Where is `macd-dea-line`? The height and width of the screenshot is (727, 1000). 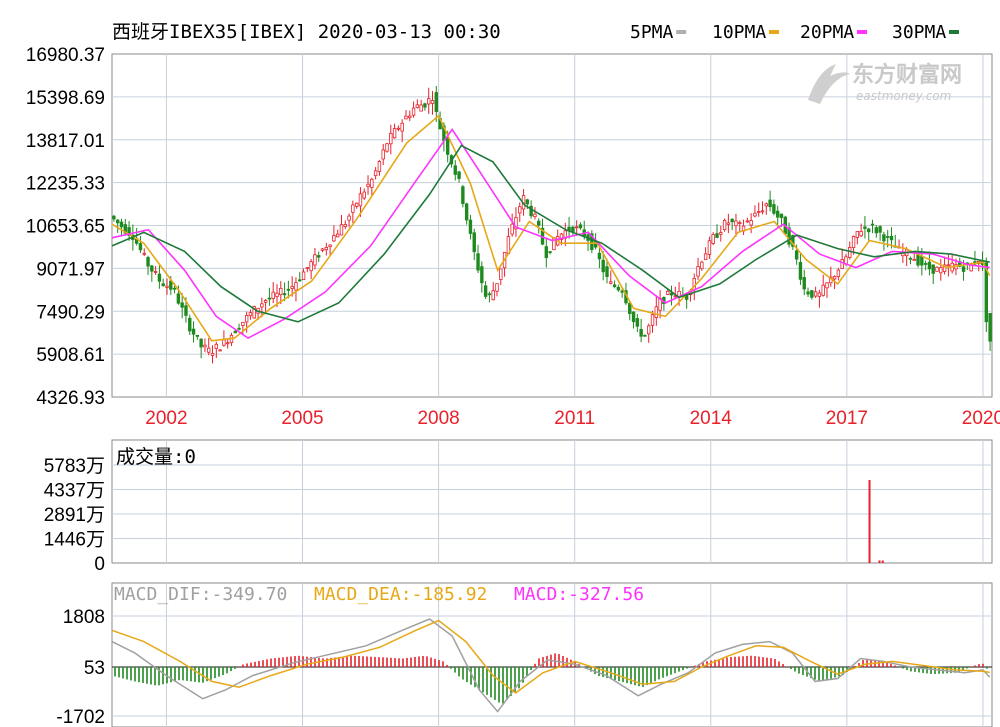 macd-dea-line is located at coordinates (550, 656).